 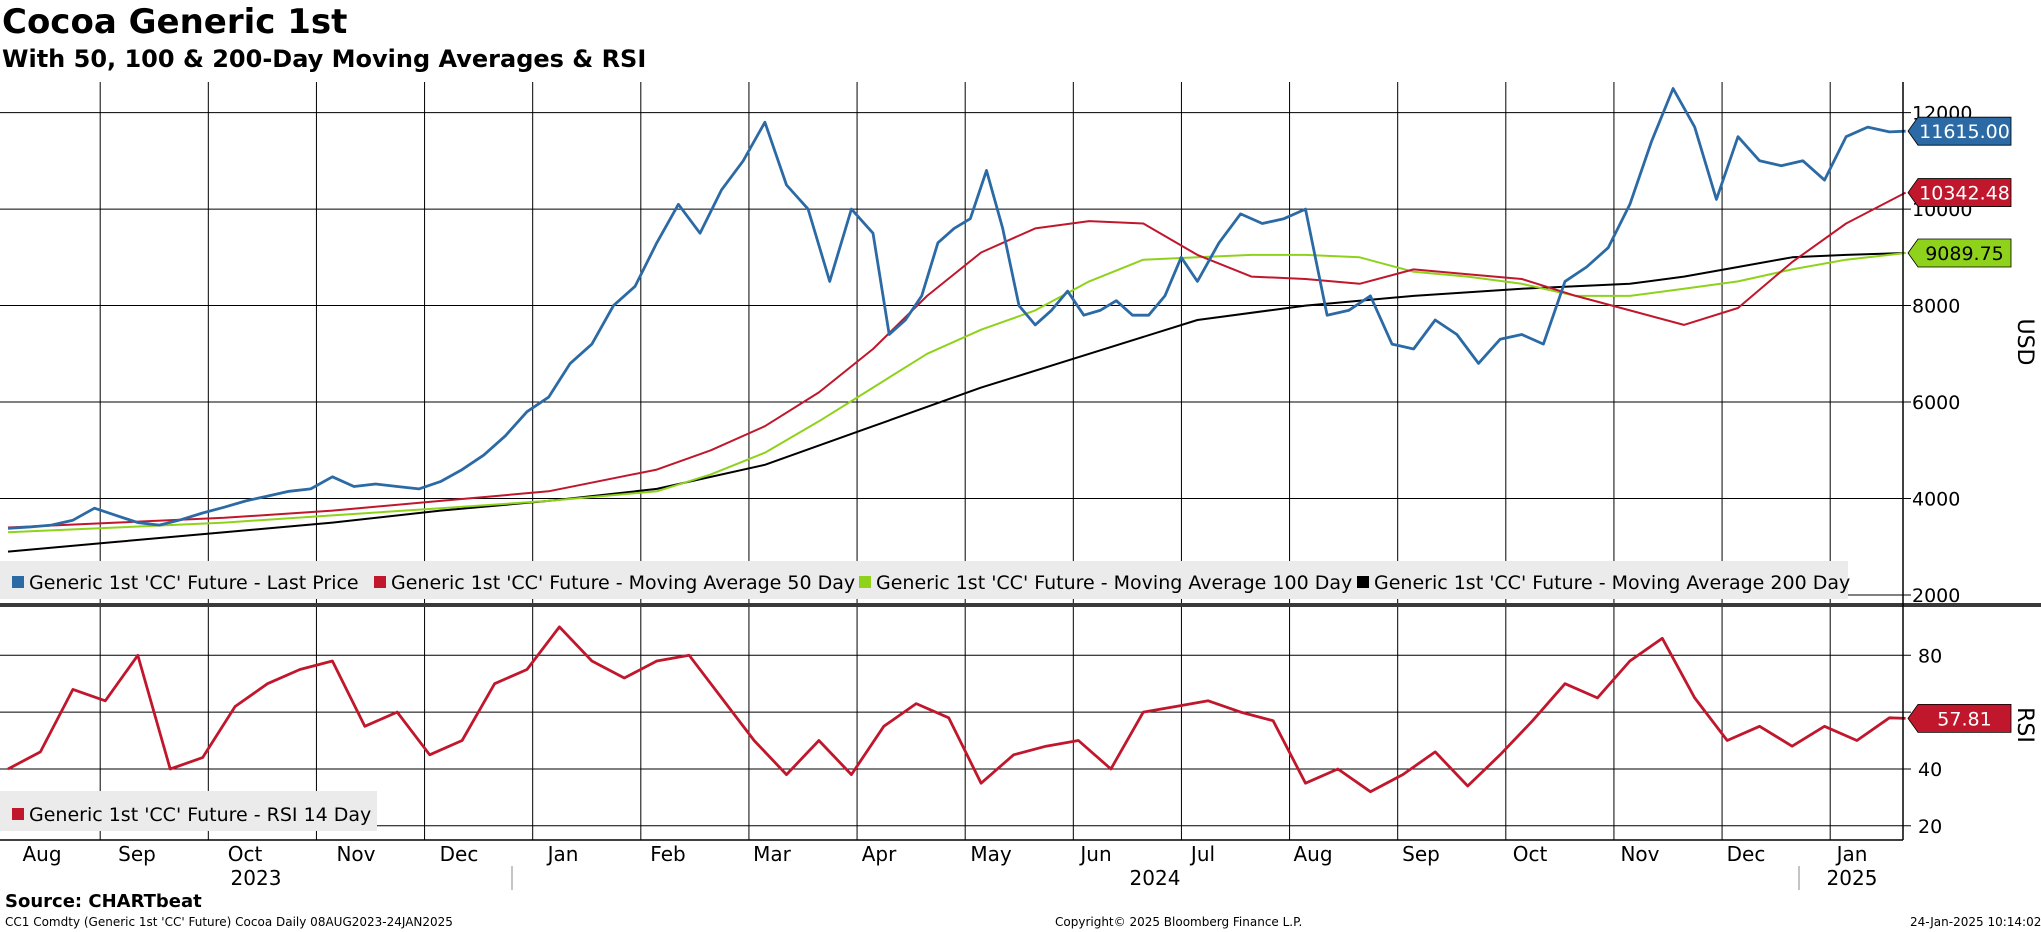 I want to click on badge-rsi: 57.81, so click(x=1959, y=718).